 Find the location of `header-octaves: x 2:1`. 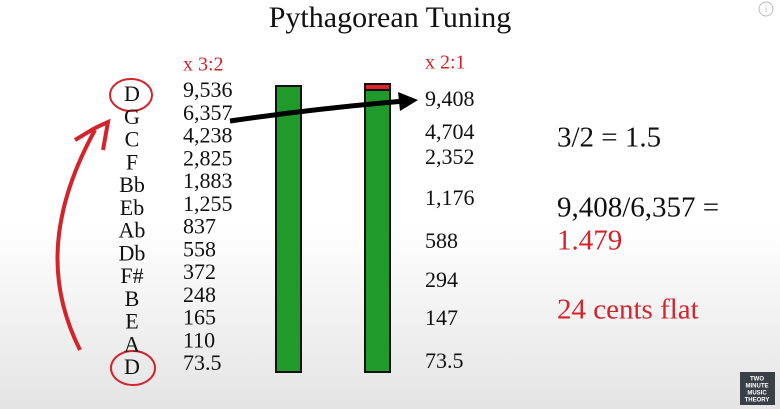

header-octaves: x 2:1 is located at coordinates (445, 63).